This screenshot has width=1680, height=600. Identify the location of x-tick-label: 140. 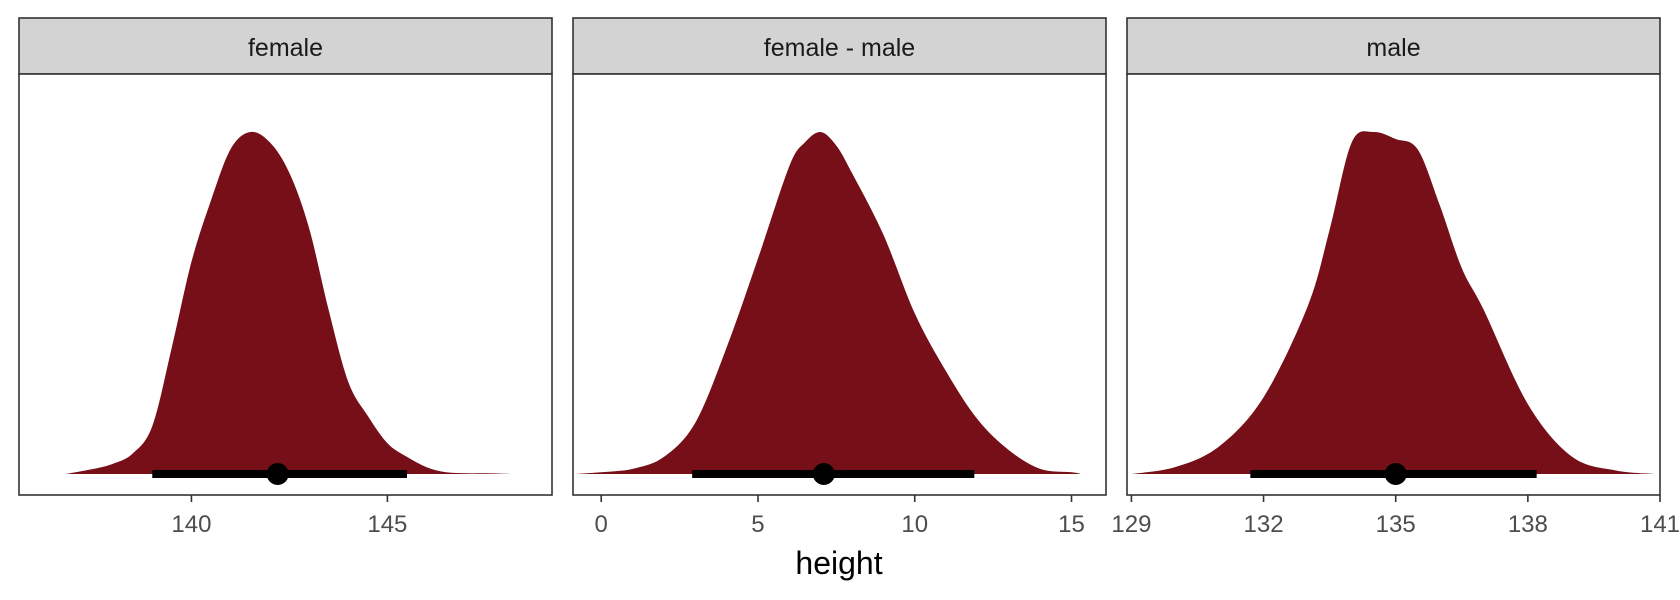
(191, 524).